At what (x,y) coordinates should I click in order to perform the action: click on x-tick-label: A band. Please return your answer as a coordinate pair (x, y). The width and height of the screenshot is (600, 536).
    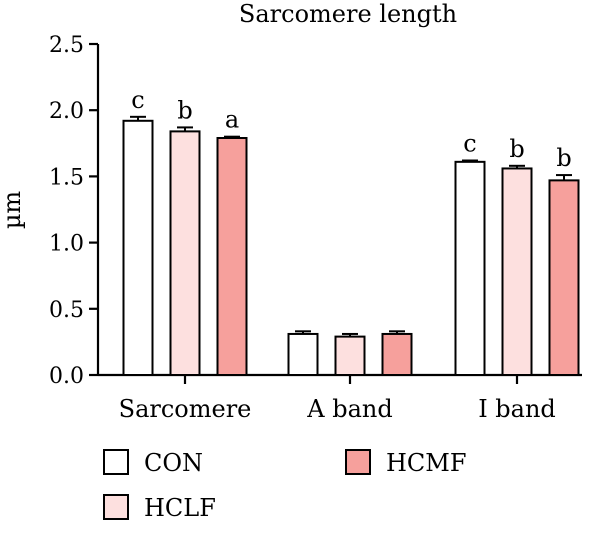
    Looking at the image, I should click on (349, 409).